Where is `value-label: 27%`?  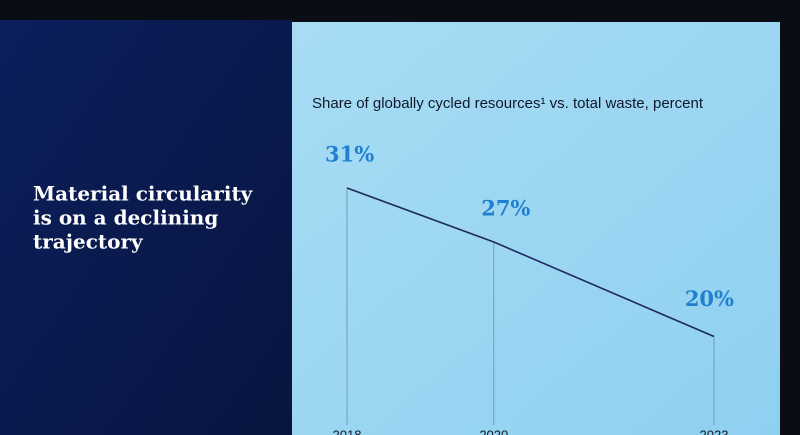
value-label: 27% is located at coordinates (505, 208).